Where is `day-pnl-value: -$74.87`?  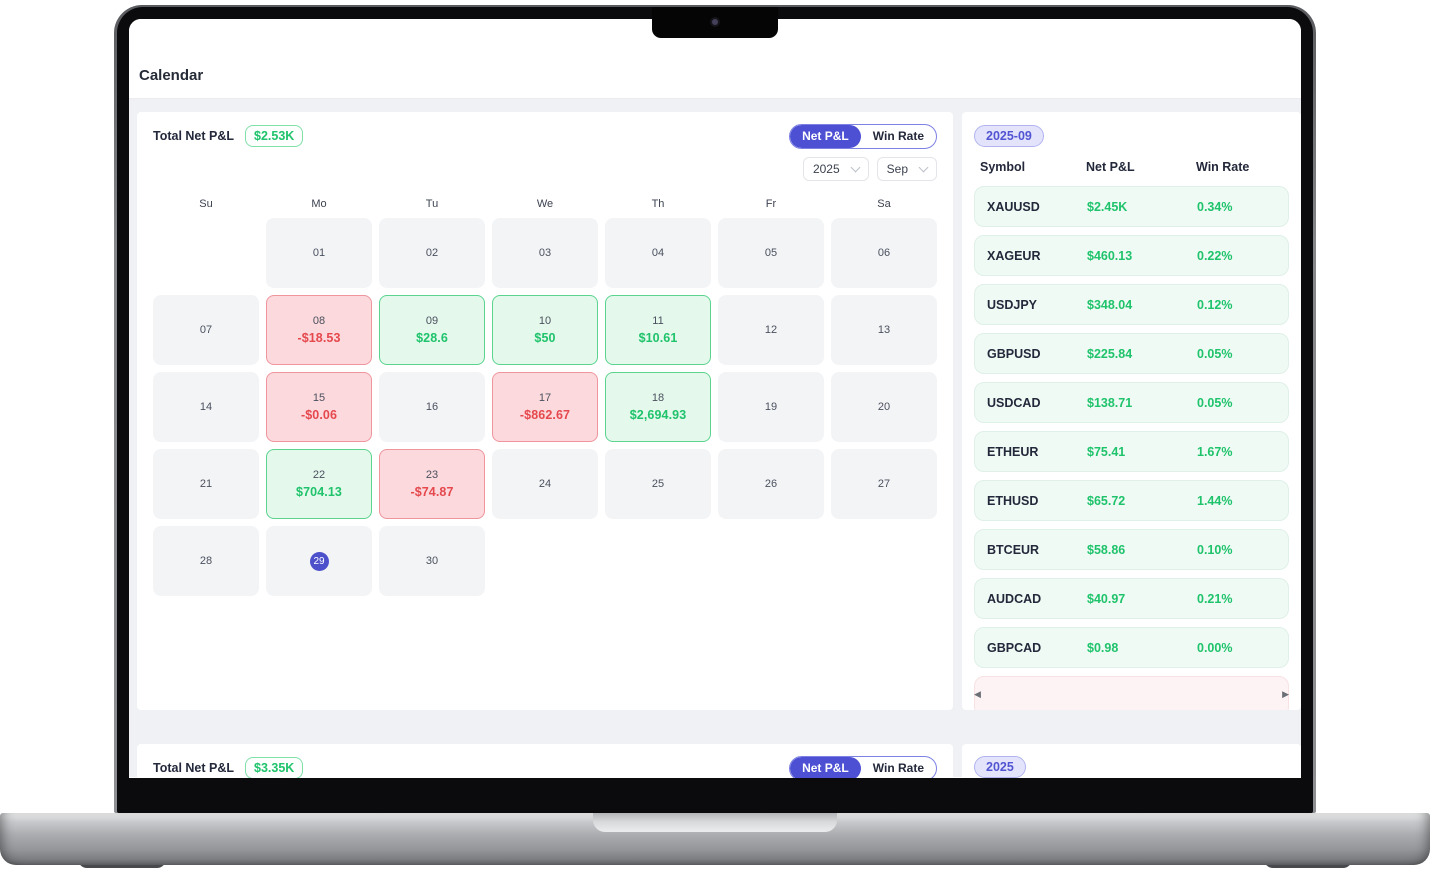 day-pnl-value: -$74.87 is located at coordinates (432, 492).